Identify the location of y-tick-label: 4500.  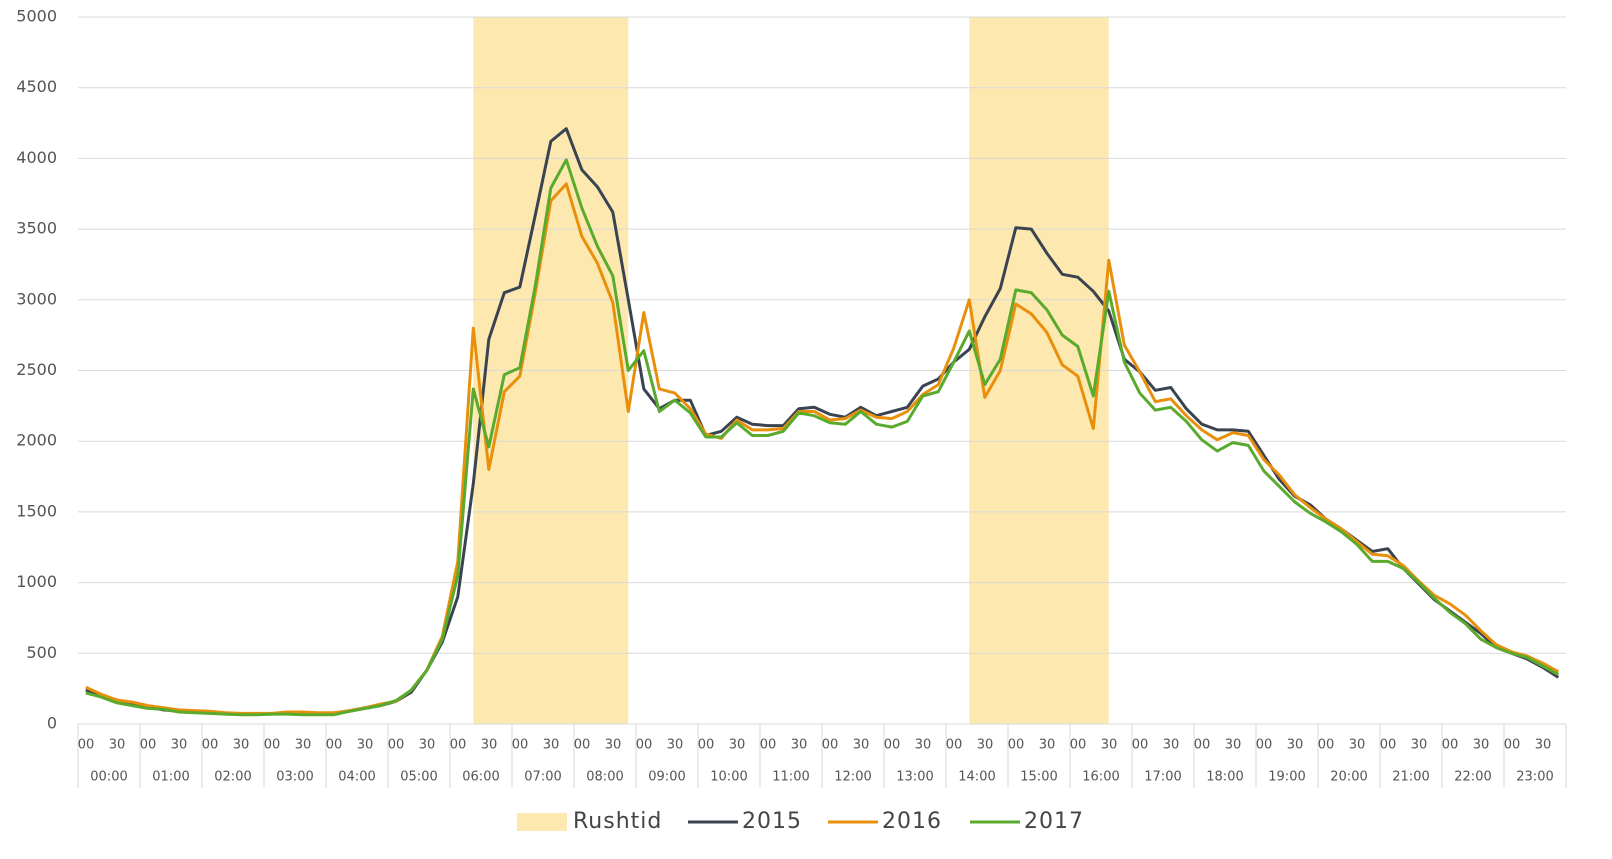
(36, 86).